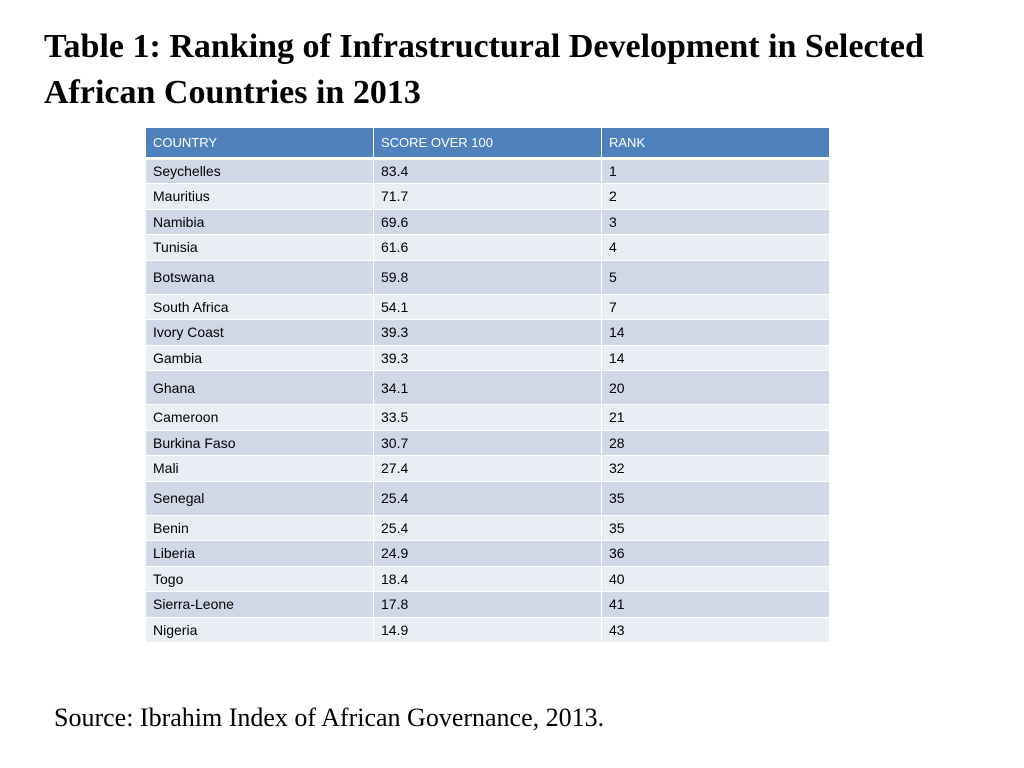 The width and height of the screenshot is (1024, 768). I want to click on header-rank: RANK, so click(715, 144).